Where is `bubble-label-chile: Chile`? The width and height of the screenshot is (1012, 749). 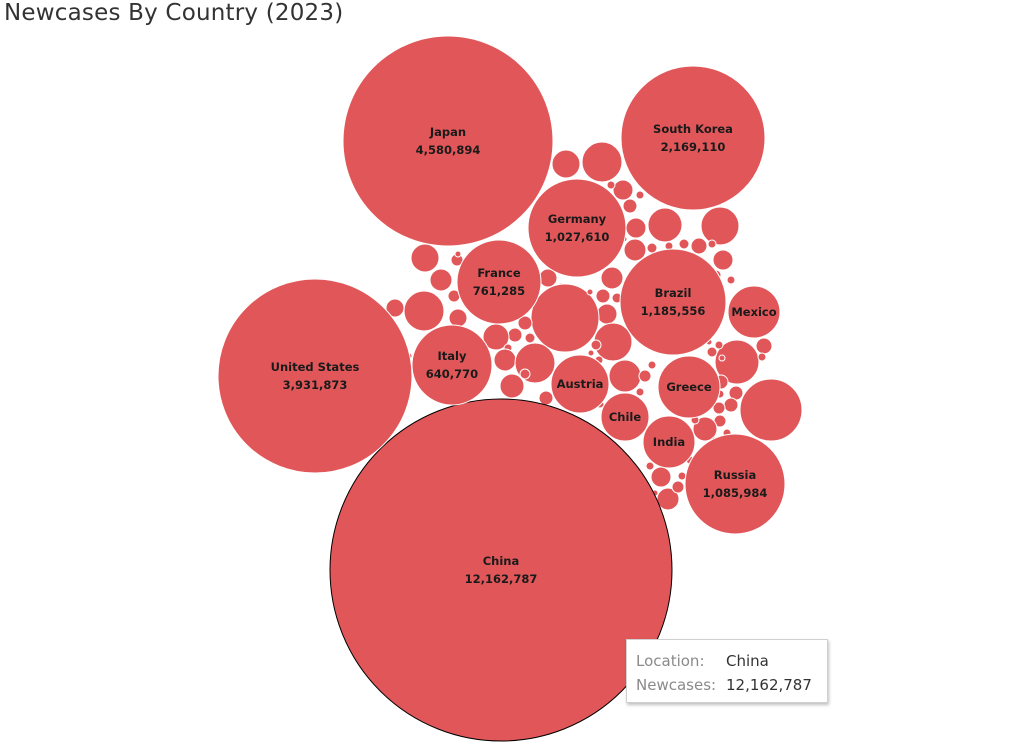
bubble-label-chile: Chile is located at coordinates (625, 417).